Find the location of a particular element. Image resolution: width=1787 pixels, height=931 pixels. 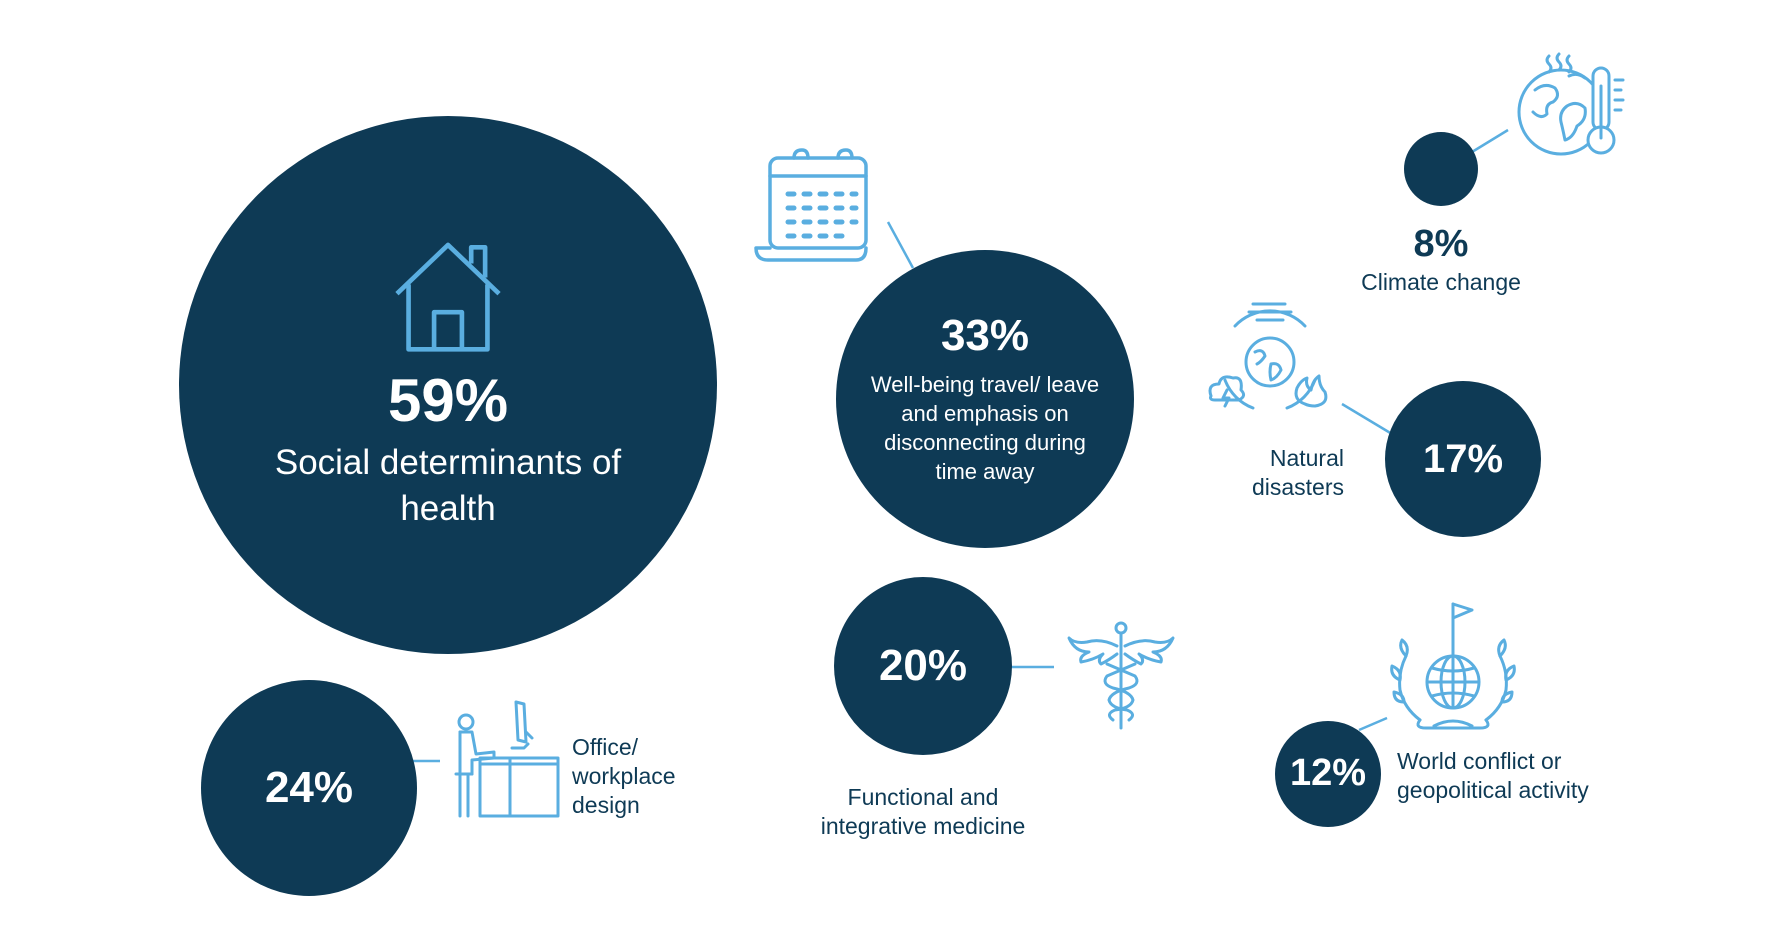

percent-climate: 8% is located at coordinates (1441, 244).